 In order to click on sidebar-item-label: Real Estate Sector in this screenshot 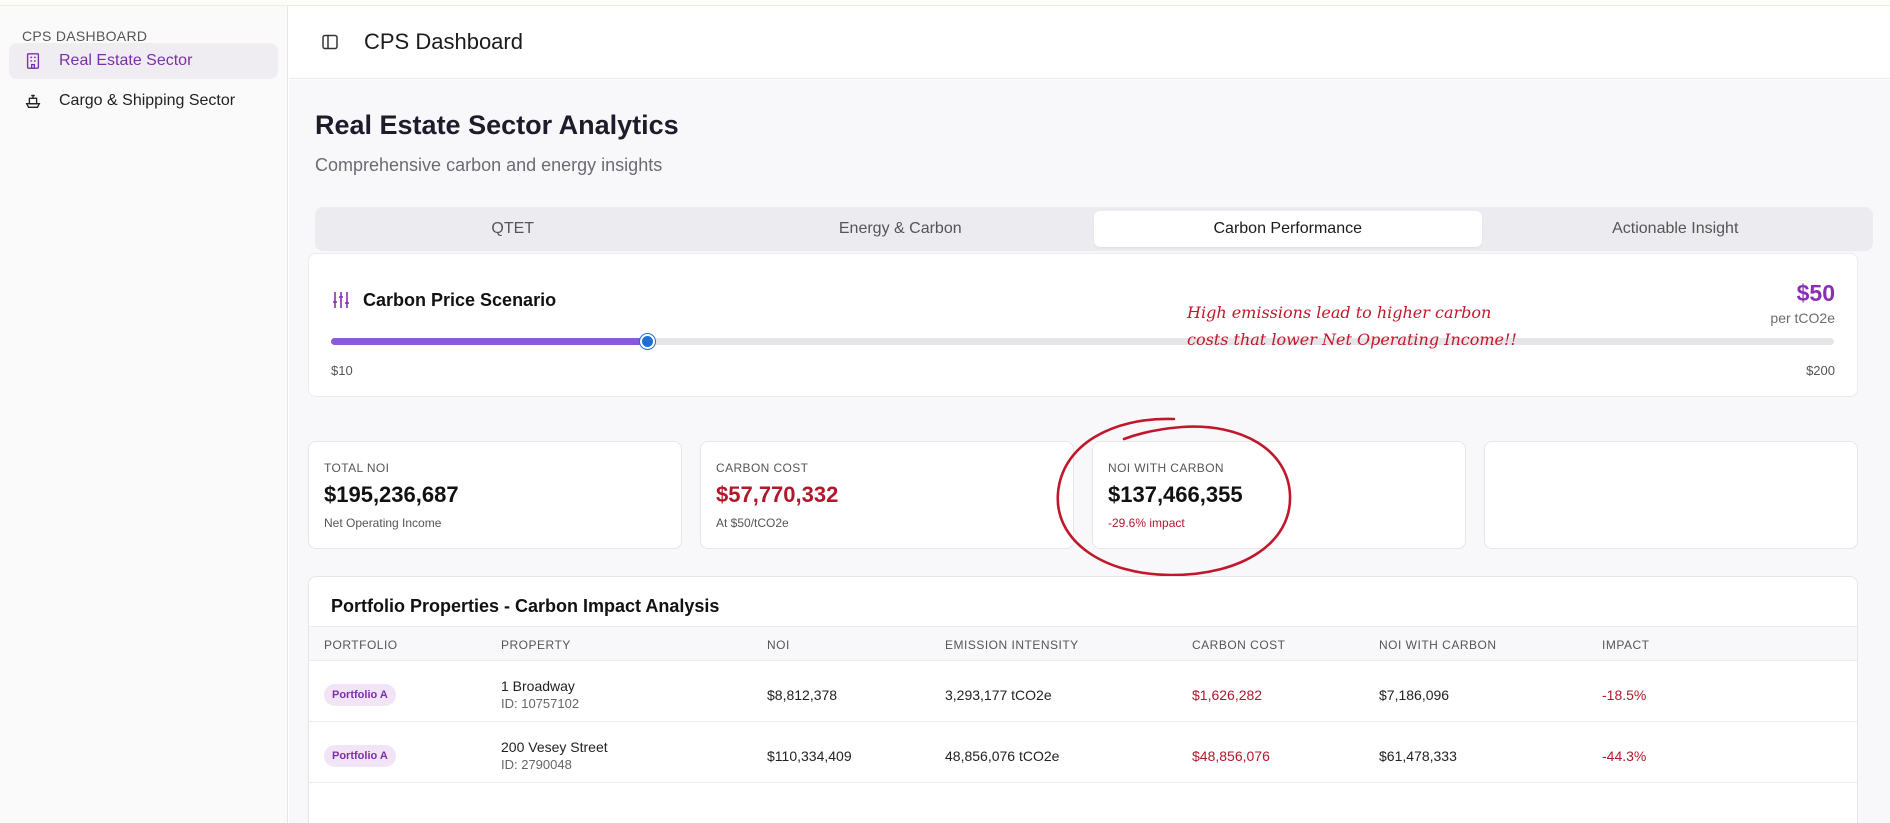, I will do `click(126, 60)`.